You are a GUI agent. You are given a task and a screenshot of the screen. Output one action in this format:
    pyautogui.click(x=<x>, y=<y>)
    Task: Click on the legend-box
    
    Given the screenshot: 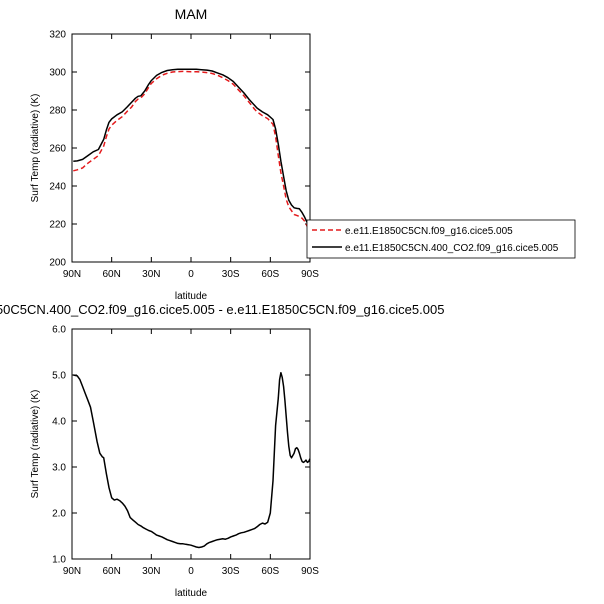 What is the action you would take?
    pyautogui.click(x=441, y=239)
    